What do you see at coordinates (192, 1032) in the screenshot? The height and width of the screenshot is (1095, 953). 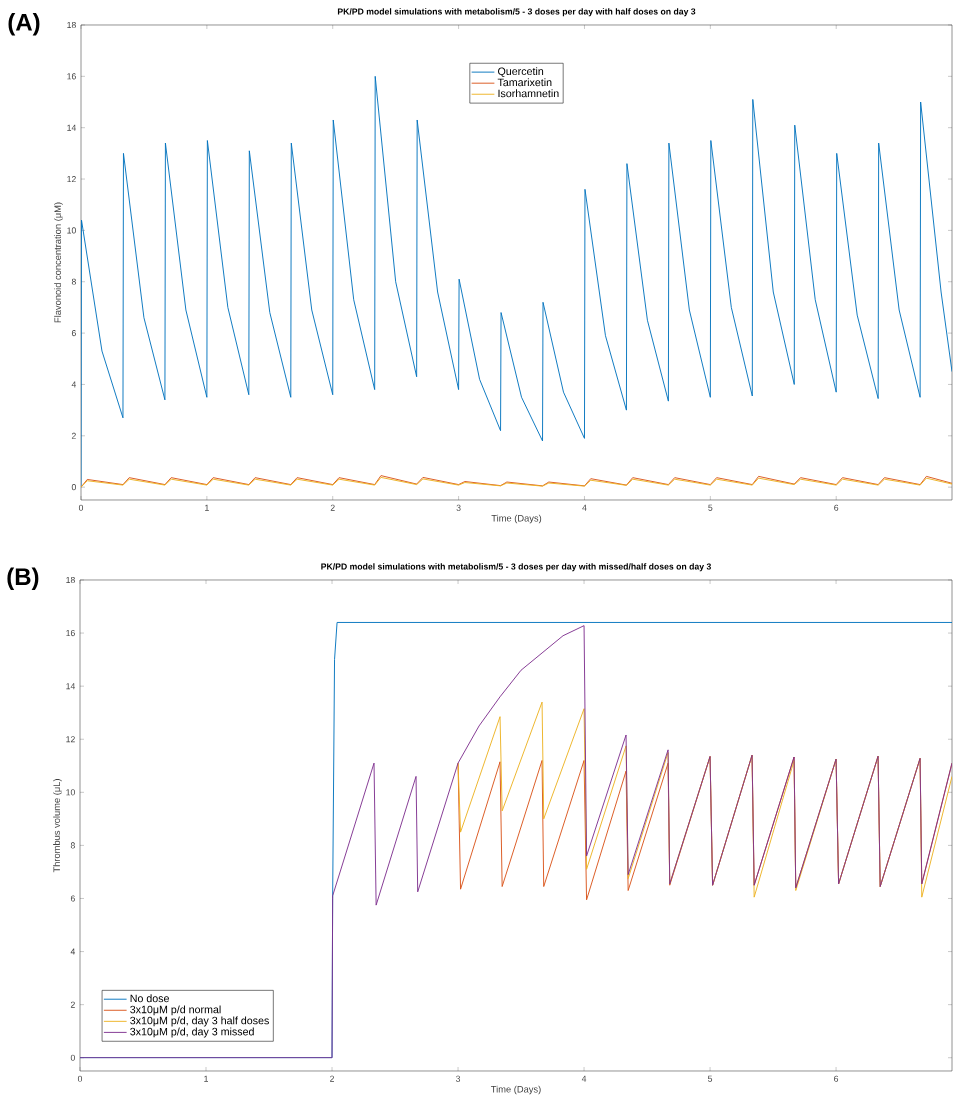 I see `legend-label: 3x10μM p/d, day 3 missed` at bounding box center [192, 1032].